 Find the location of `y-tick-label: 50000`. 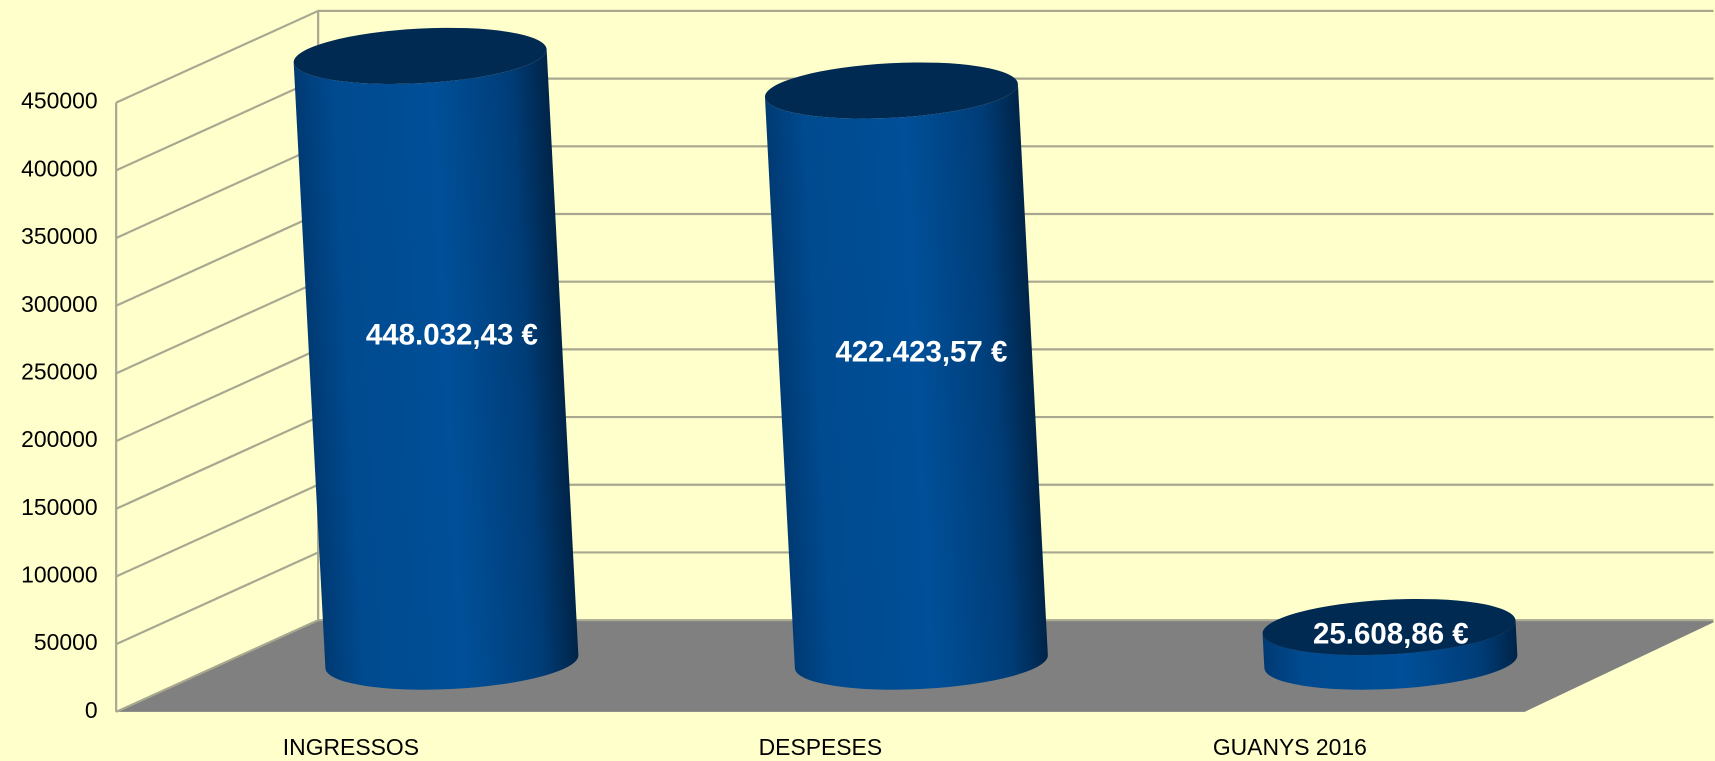

y-tick-label: 50000 is located at coordinates (66, 642).